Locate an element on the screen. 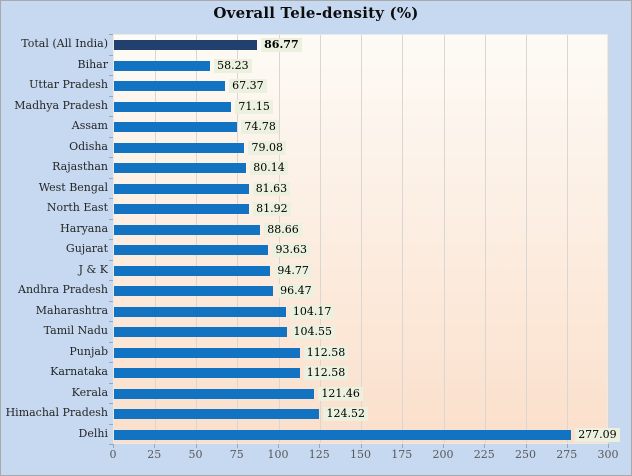  category-label: Andhra Pradesh is located at coordinates (63, 289).